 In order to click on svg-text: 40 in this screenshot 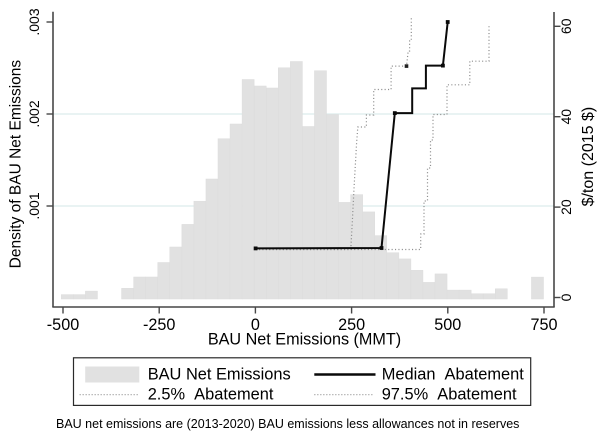, I will do `click(566, 117)`.